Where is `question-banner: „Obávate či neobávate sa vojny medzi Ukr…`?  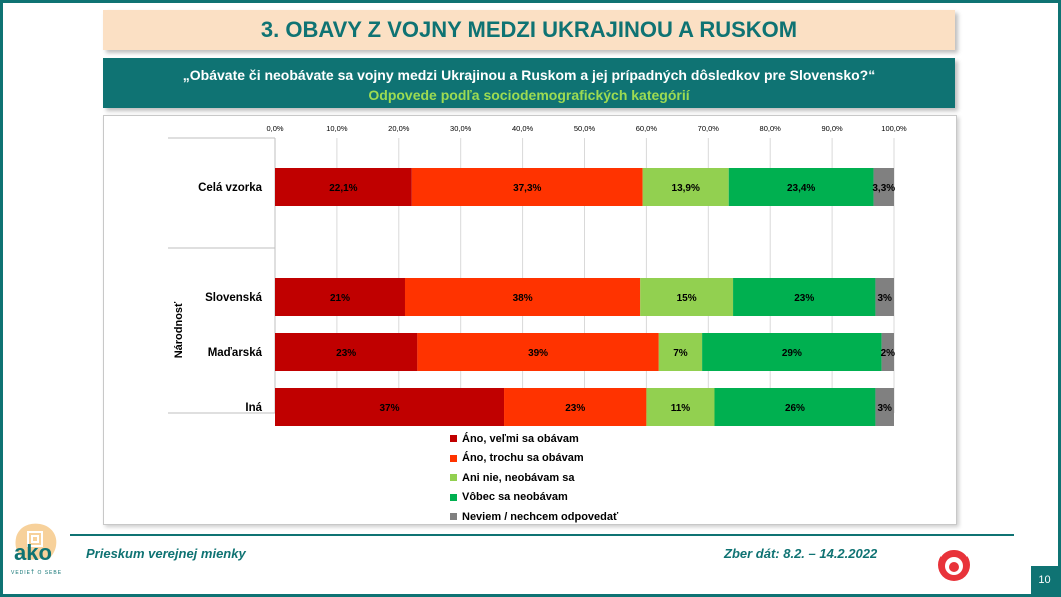
question-banner: „Obávate či neobávate sa vojny medzi Ukr… is located at coordinates (529, 83).